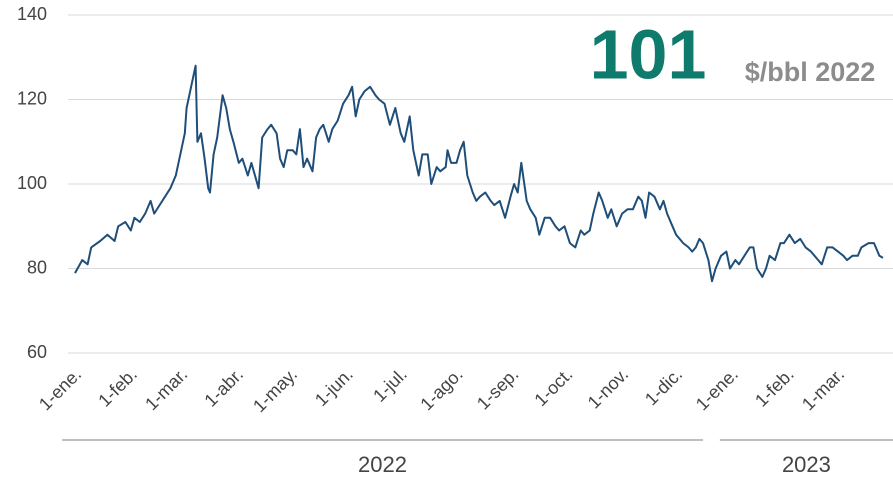 The image size is (893, 479). Describe the element at coordinates (32, 98) in the screenshot. I see `y-tick-label: 120` at that location.